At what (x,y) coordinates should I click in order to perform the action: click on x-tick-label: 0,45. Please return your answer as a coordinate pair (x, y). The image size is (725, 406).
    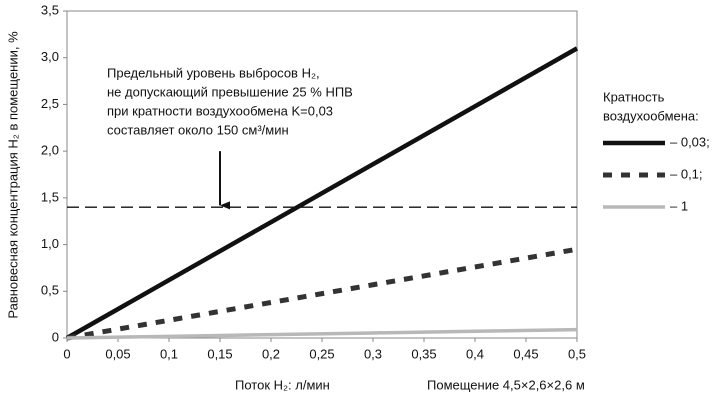
    Looking at the image, I should click on (525, 353).